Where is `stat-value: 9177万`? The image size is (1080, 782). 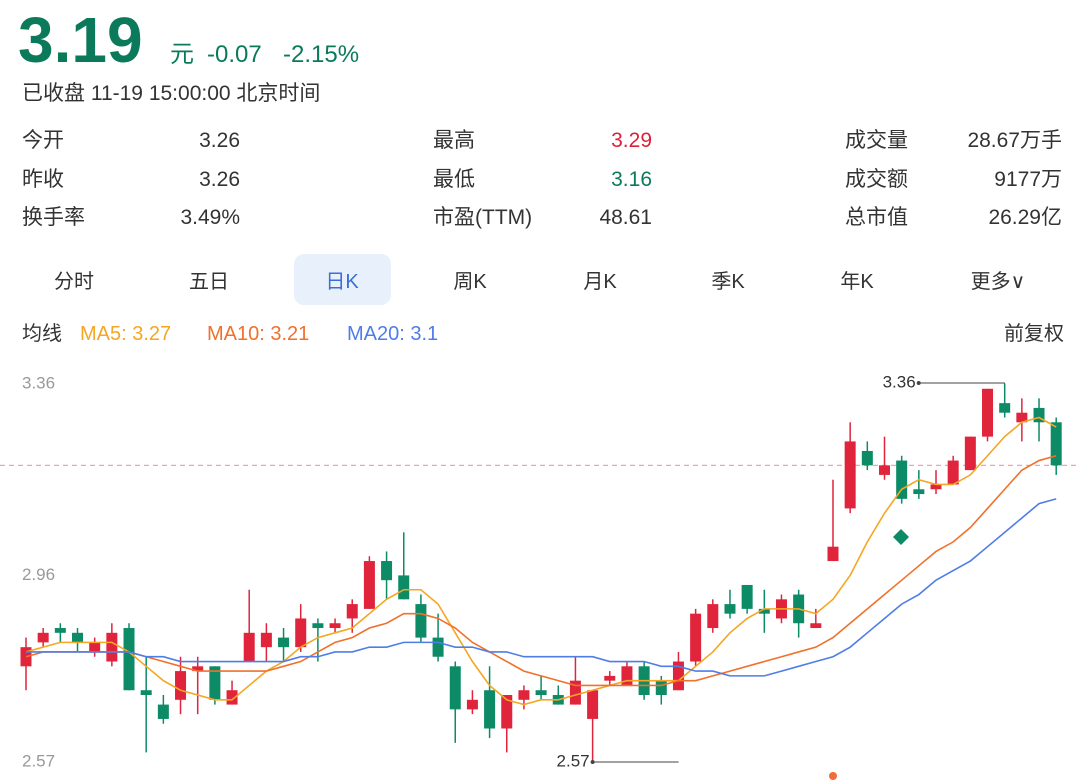 stat-value: 9177万 is located at coordinates (1028, 179).